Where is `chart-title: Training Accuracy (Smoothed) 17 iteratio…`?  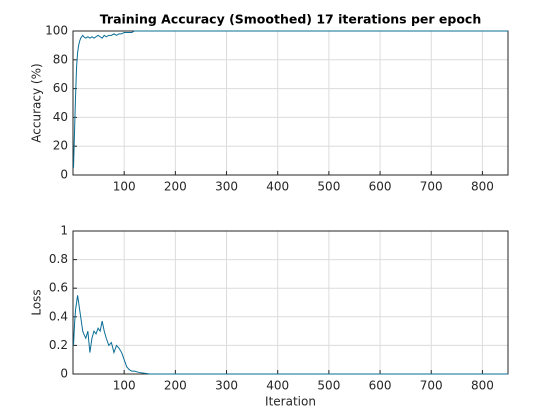
chart-title: Training Accuracy (Smoothed) 17 iteratio… is located at coordinates (291, 19).